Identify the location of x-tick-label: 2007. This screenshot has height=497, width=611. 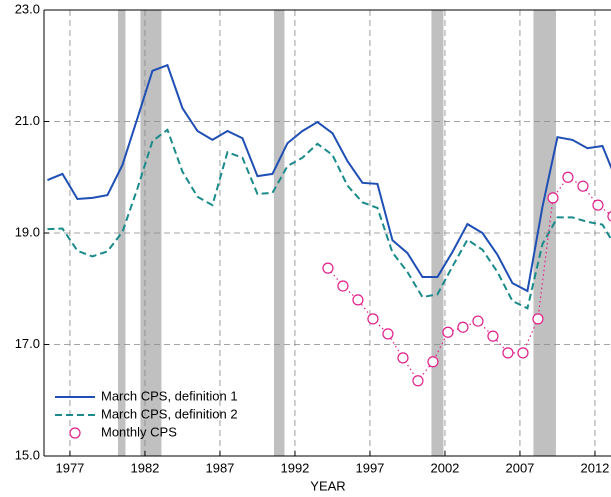
(519, 467).